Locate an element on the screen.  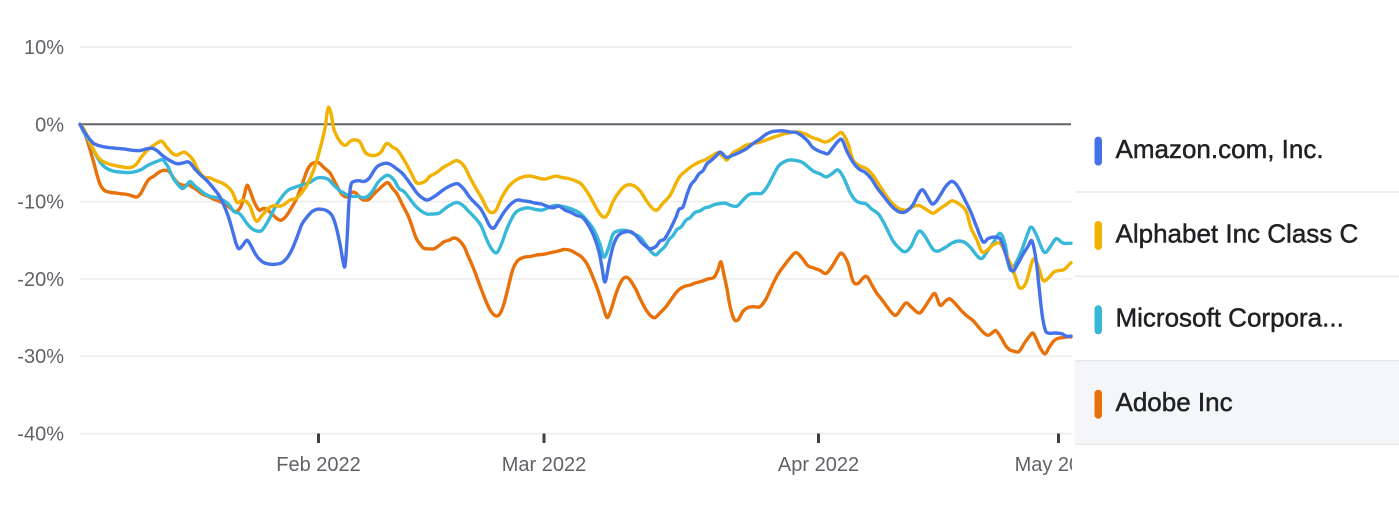
svg-text: Amazon.com, Inc. is located at coordinates (1220, 149).